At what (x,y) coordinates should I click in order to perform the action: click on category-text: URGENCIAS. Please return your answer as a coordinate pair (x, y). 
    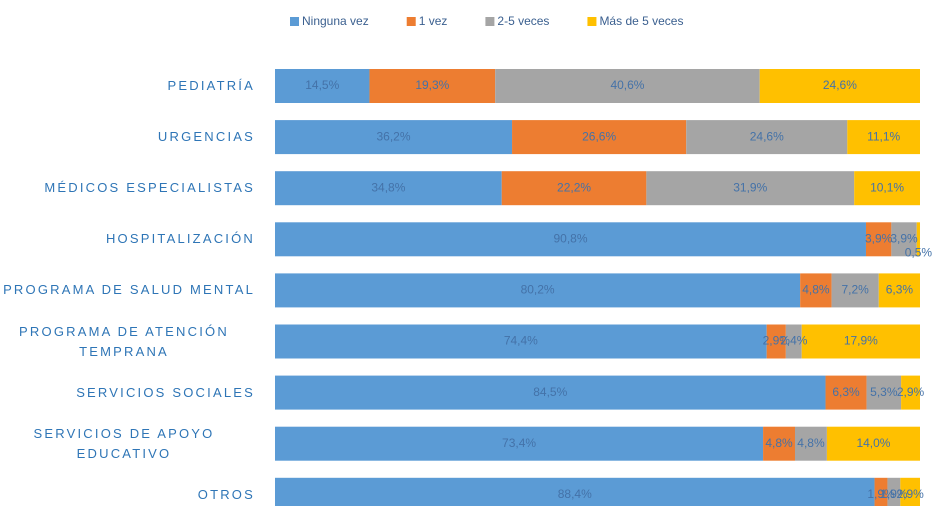
    Looking at the image, I should click on (206, 137).